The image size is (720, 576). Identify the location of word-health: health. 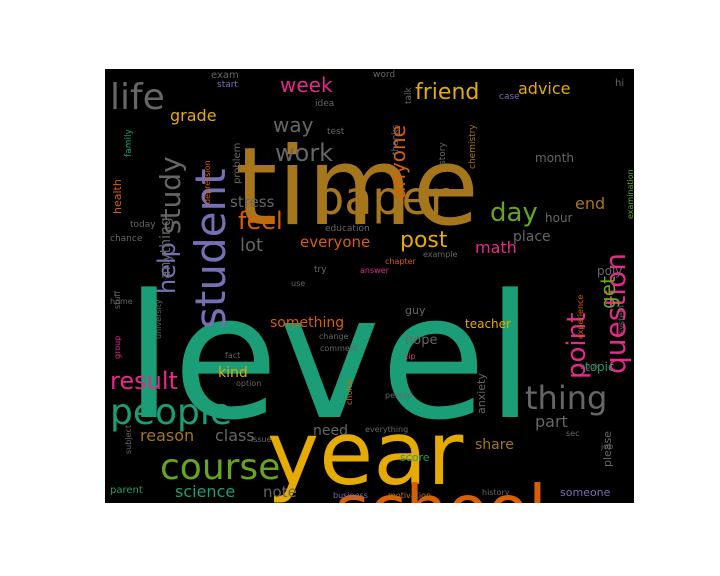
(117, 196).